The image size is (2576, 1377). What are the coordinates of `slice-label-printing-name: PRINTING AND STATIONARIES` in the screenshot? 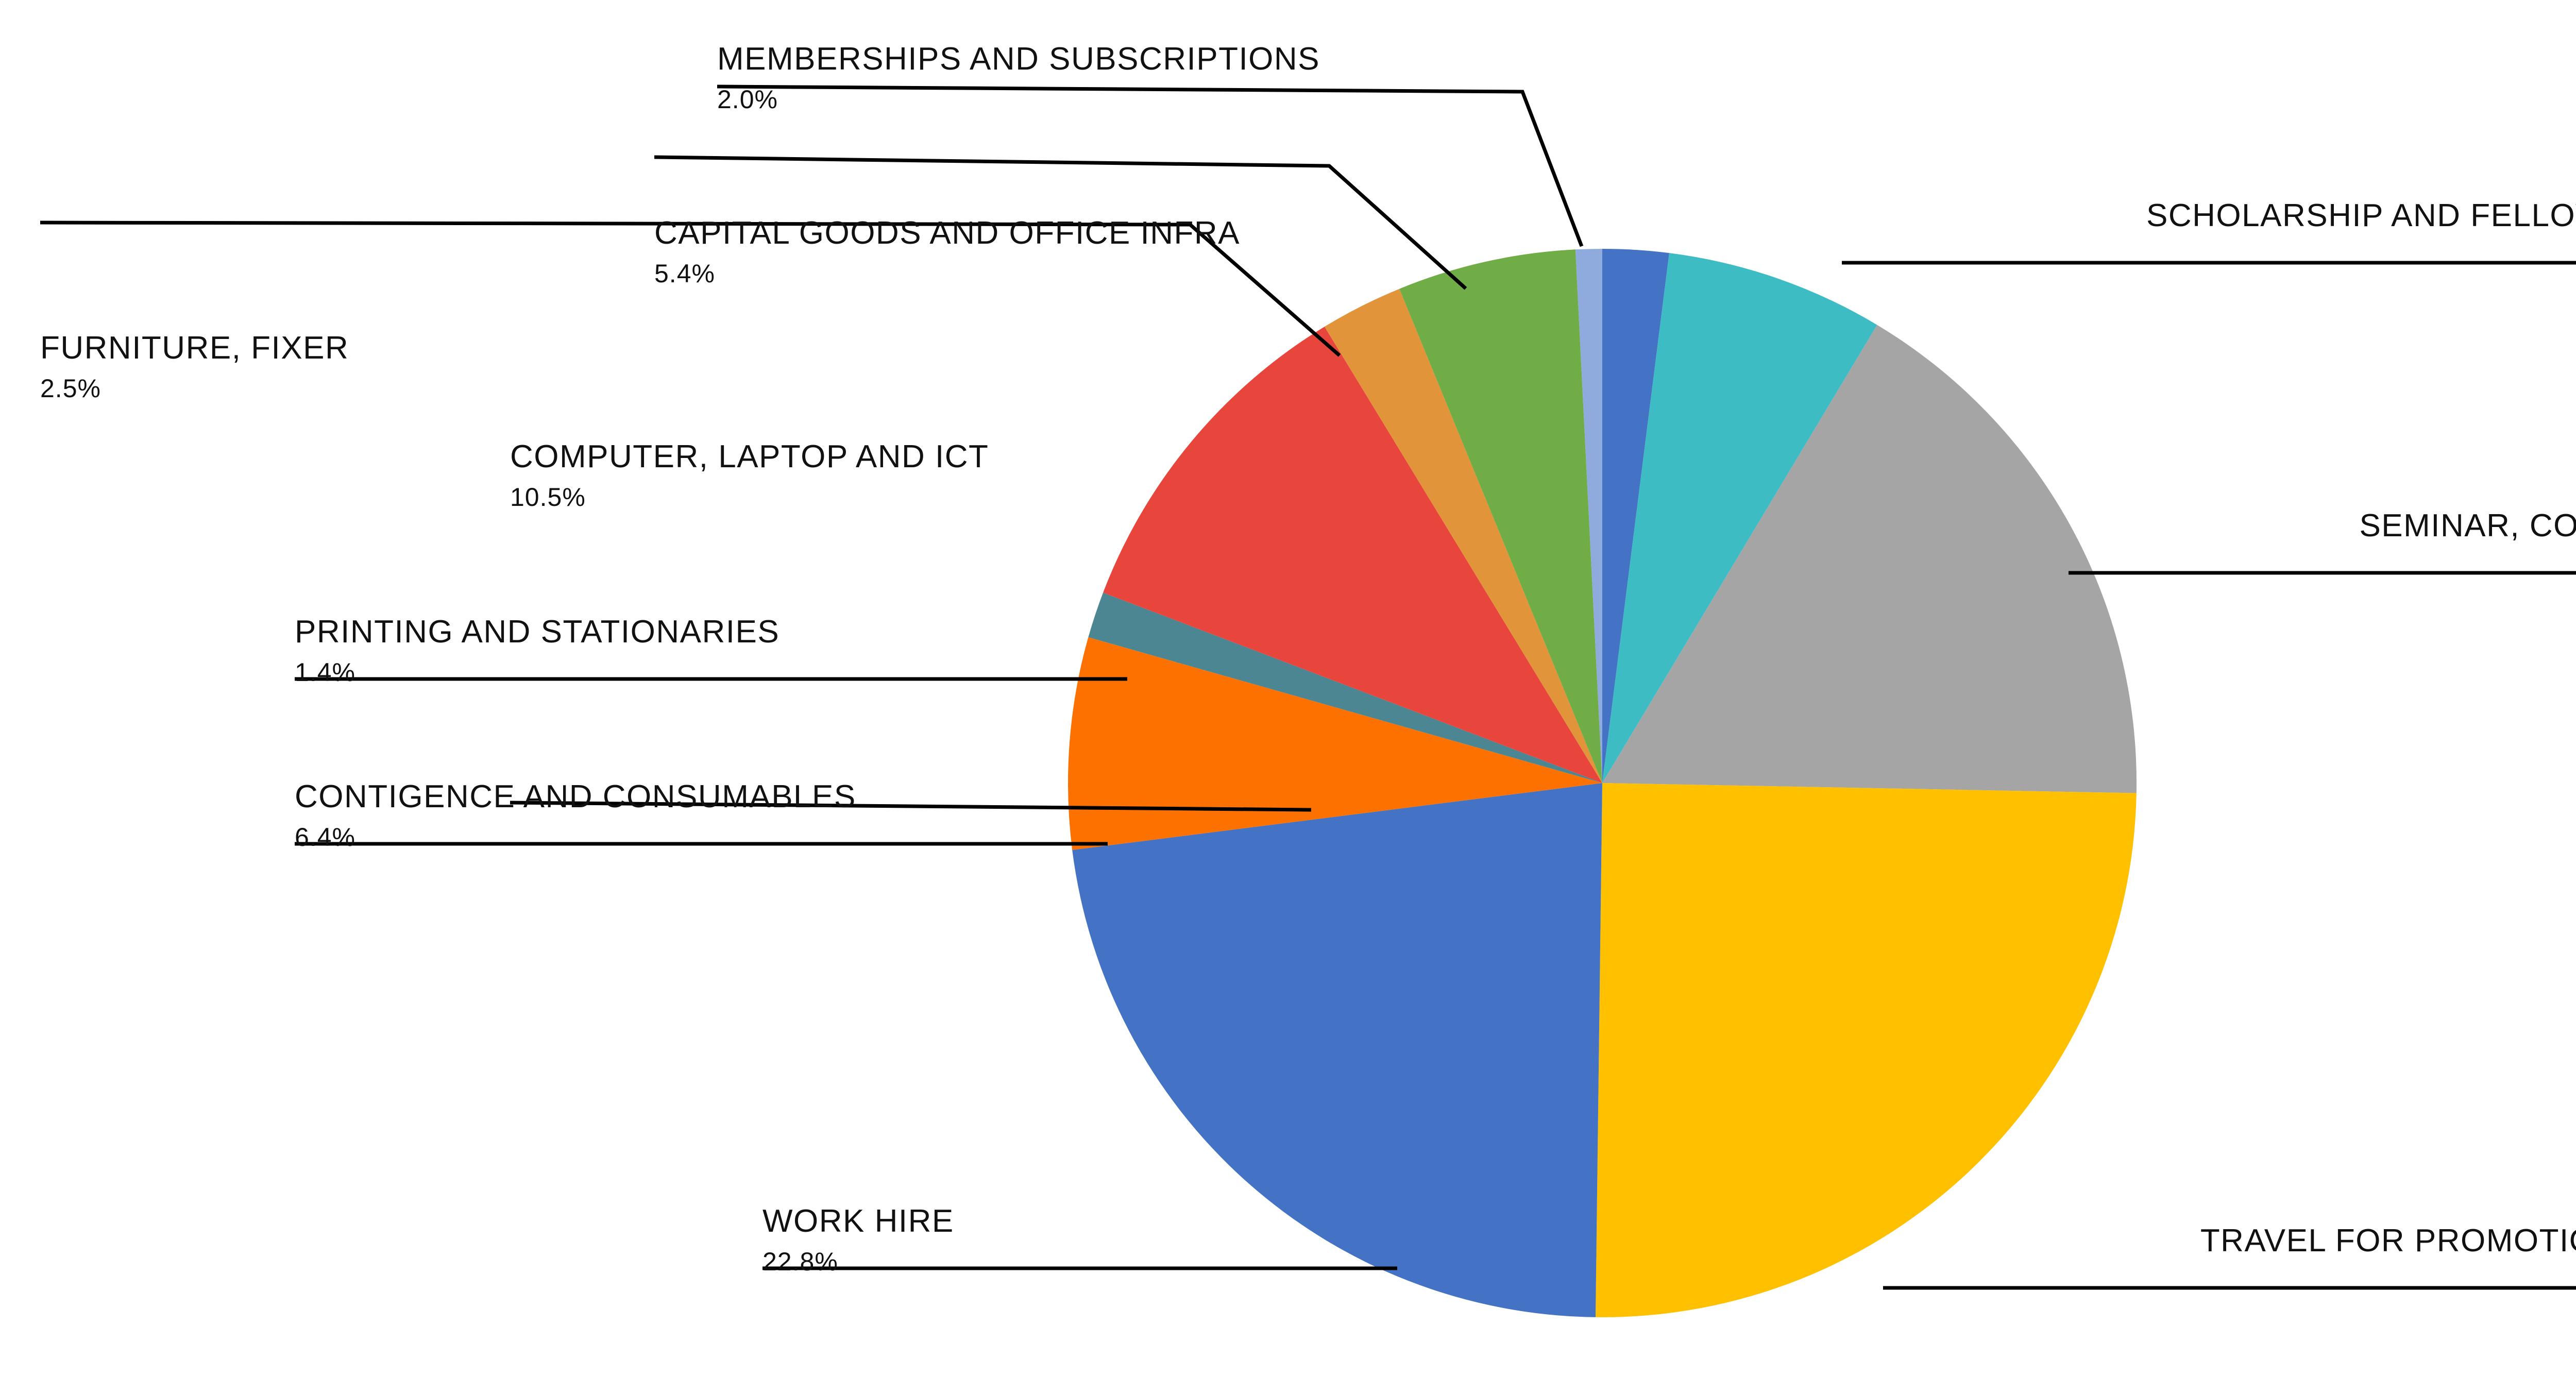 It's located at (537, 632).